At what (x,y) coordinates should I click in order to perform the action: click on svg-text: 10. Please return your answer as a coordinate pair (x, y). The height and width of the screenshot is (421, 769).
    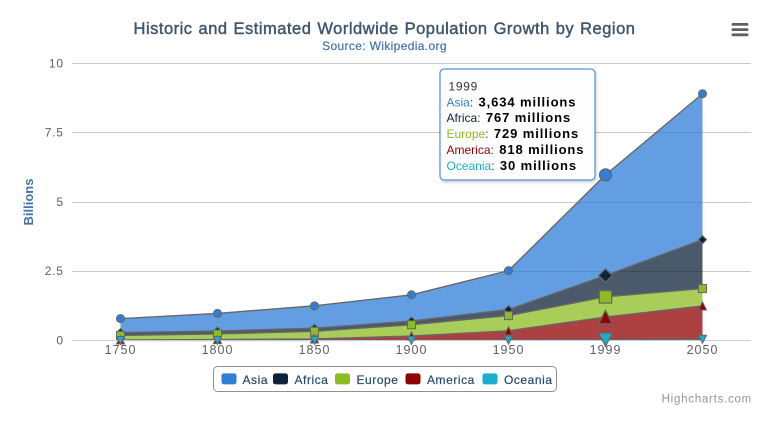
    Looking at the image, I should click on (56, 63).